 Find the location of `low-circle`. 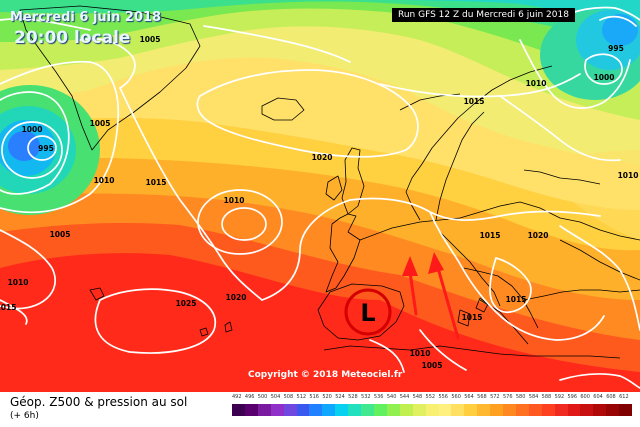

low-circle is located at coordinates (368, 312).